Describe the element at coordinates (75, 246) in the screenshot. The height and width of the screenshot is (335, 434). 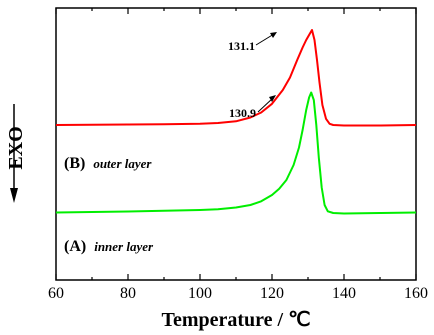
I see `series-a-prefix: (A)` at that location.